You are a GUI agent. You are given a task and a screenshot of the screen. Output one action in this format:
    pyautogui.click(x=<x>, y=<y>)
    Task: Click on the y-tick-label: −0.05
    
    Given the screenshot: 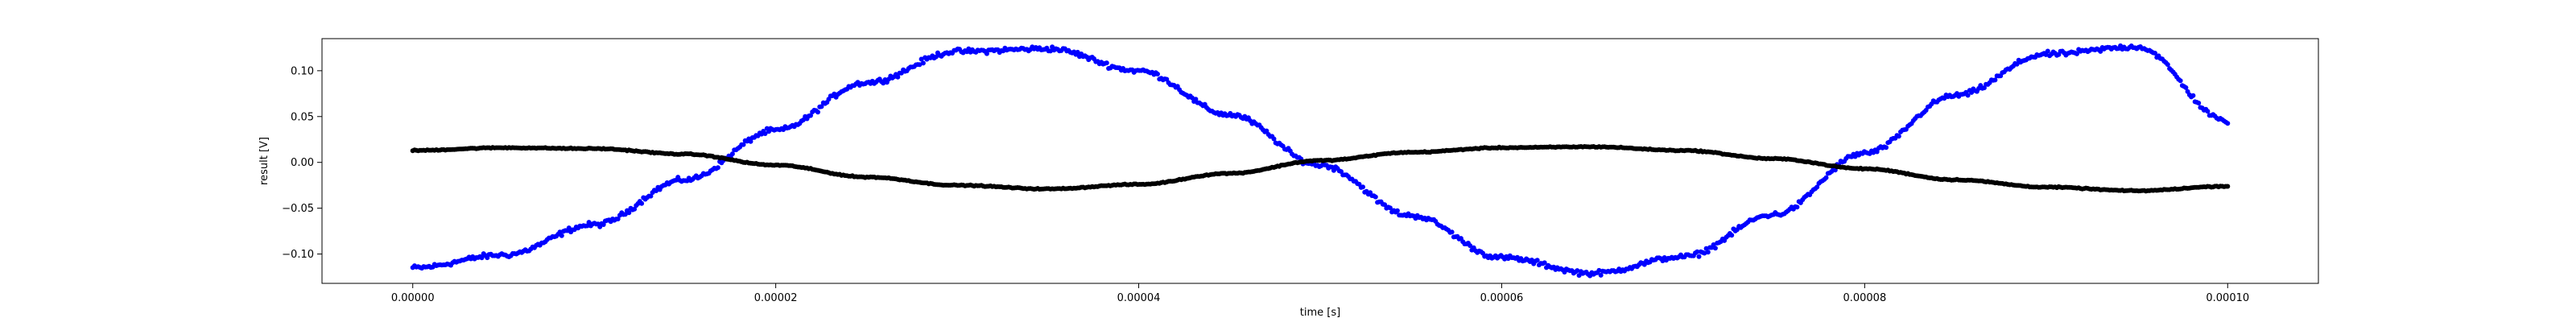 What is the action you would take?
    pyautogui.click(x=298, y=209)
    